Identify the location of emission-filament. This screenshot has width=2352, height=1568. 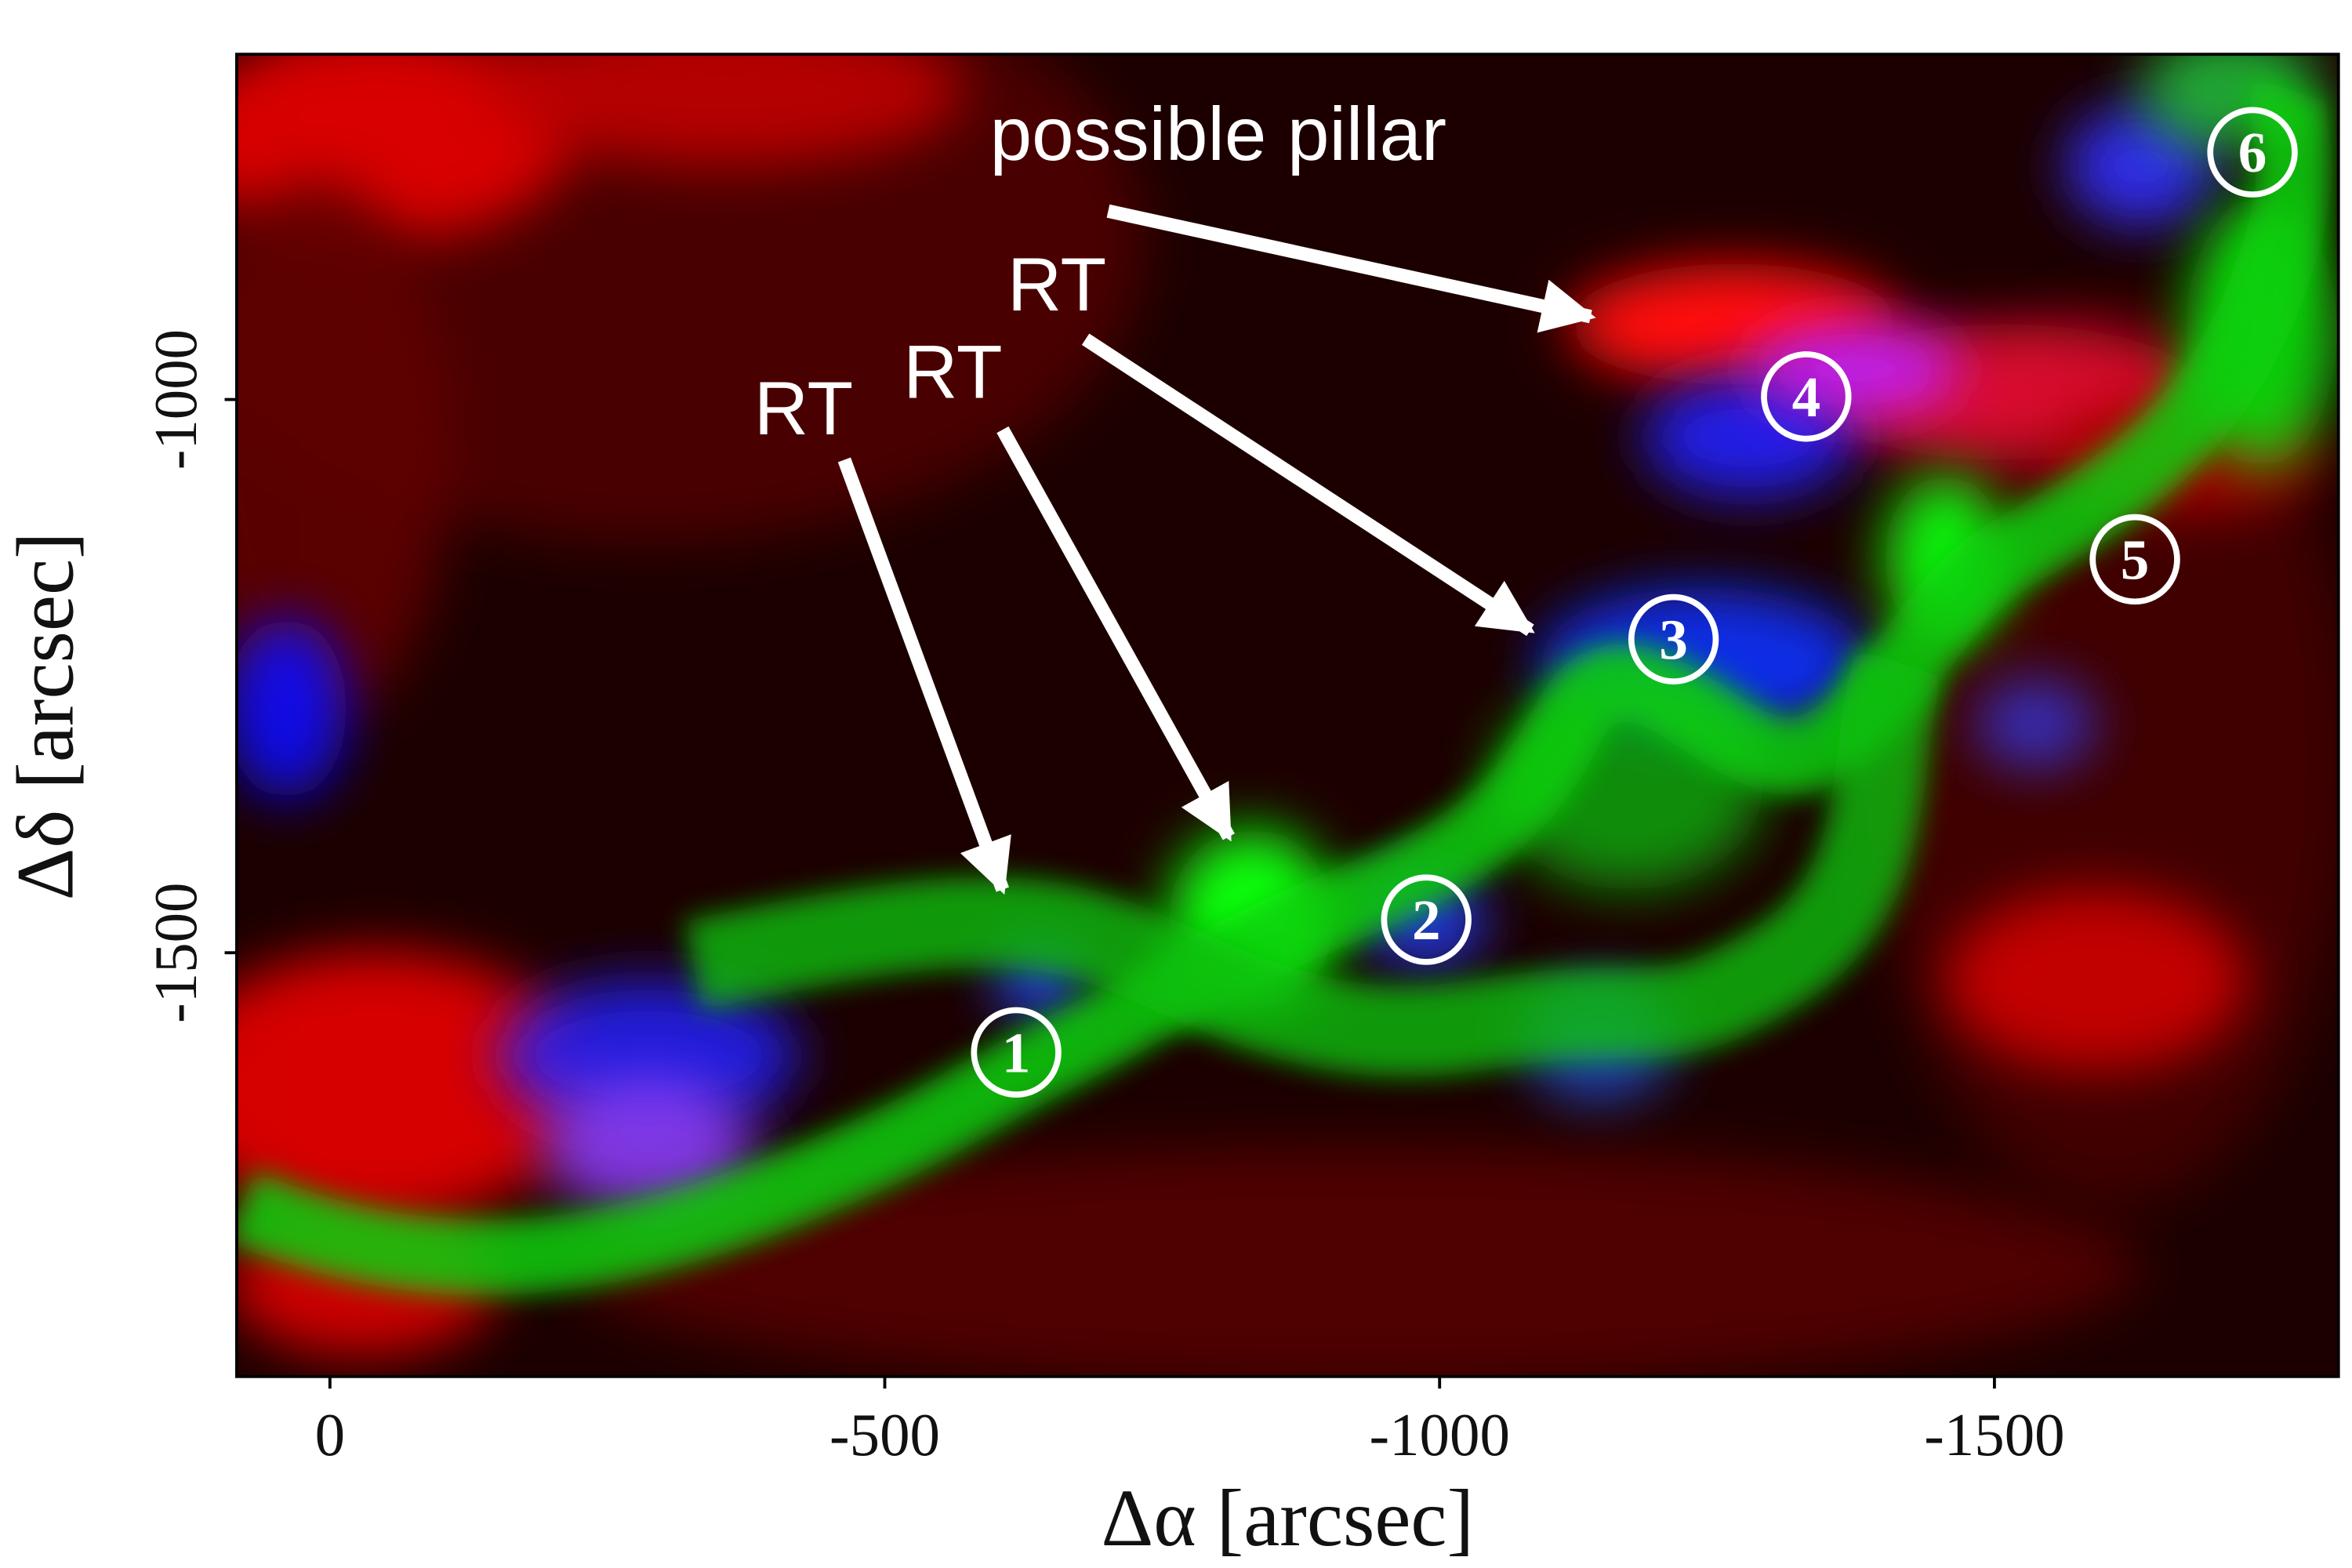
(1314, 862).